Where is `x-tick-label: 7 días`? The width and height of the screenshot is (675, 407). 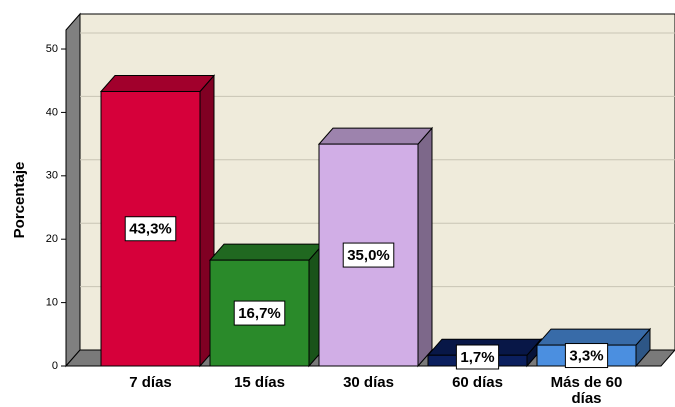
x-tick-label: 7 días is located at coordinates (150, 382).